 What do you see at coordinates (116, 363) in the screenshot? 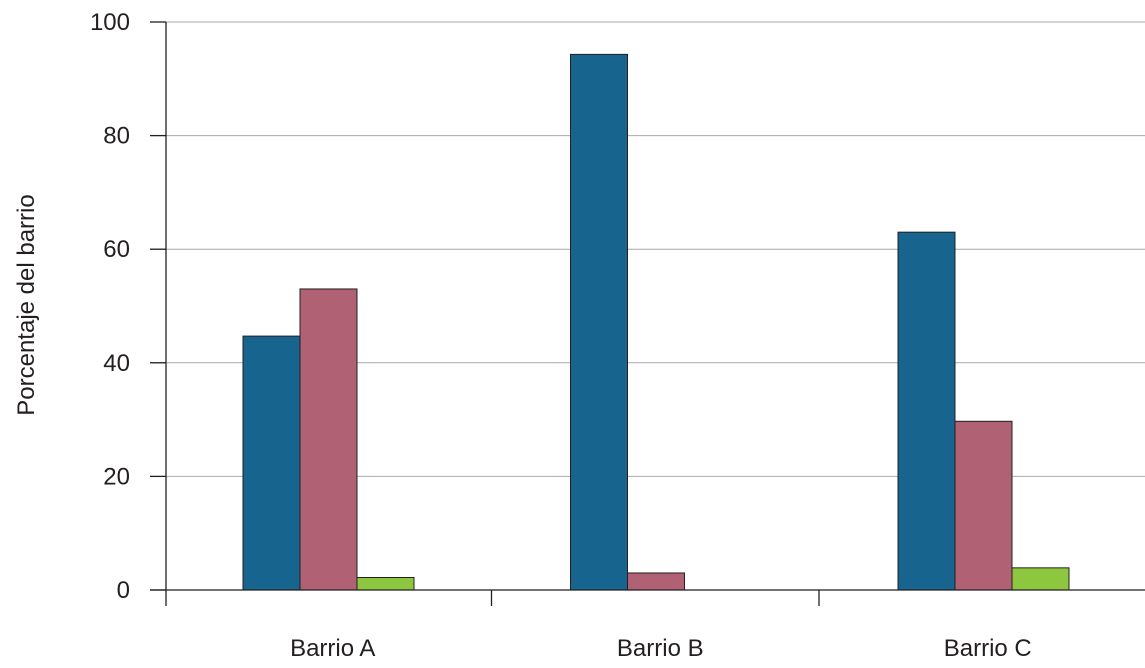
I see `y-tick-label-40: 40` at bounding box center [116, 363].